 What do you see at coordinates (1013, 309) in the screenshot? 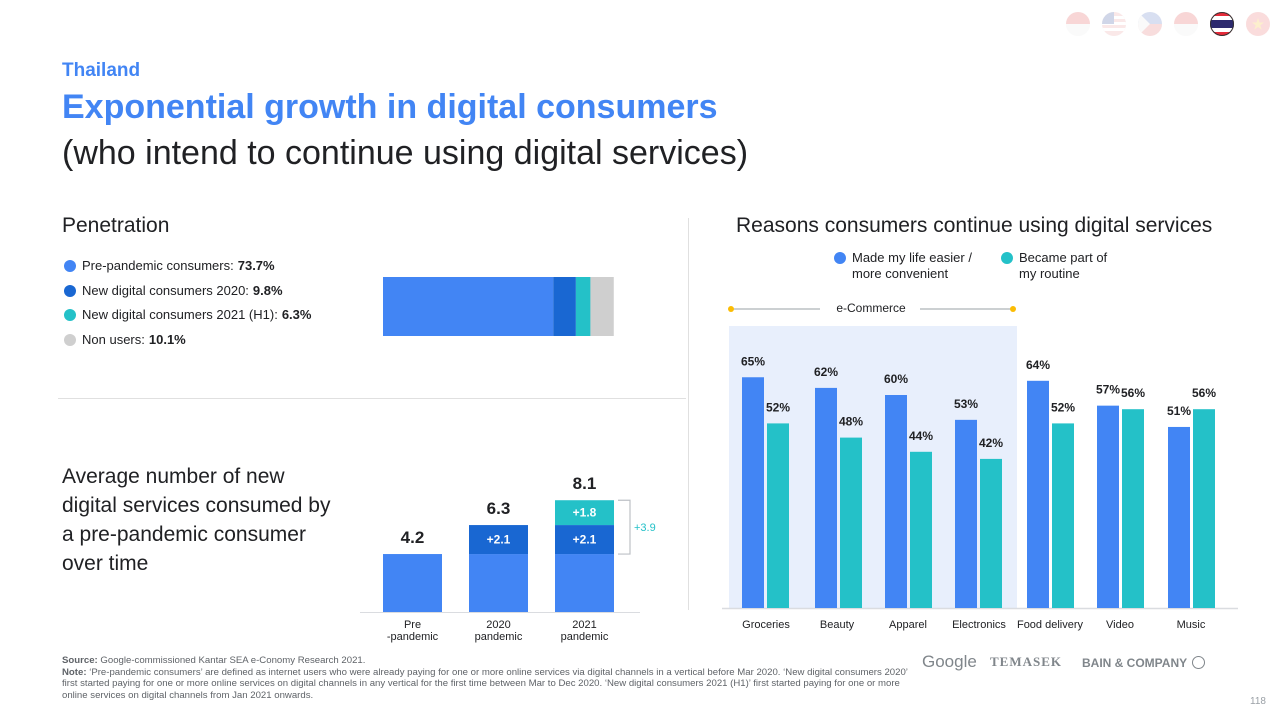
I see `ecommerce-marker-right` at bounding box center [1013, 309].